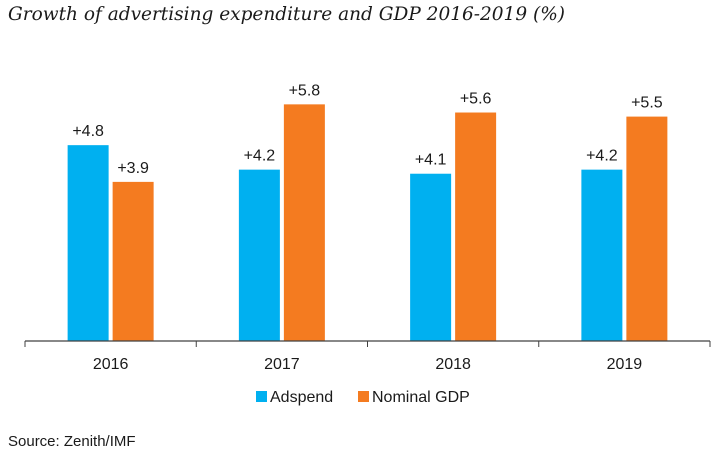 This screenshot has width=725, height=457. Describe the element at coordinates (647, 103) in the screenshot. I see `data-label-nominal-gdp-2019: +5.5` at that location.